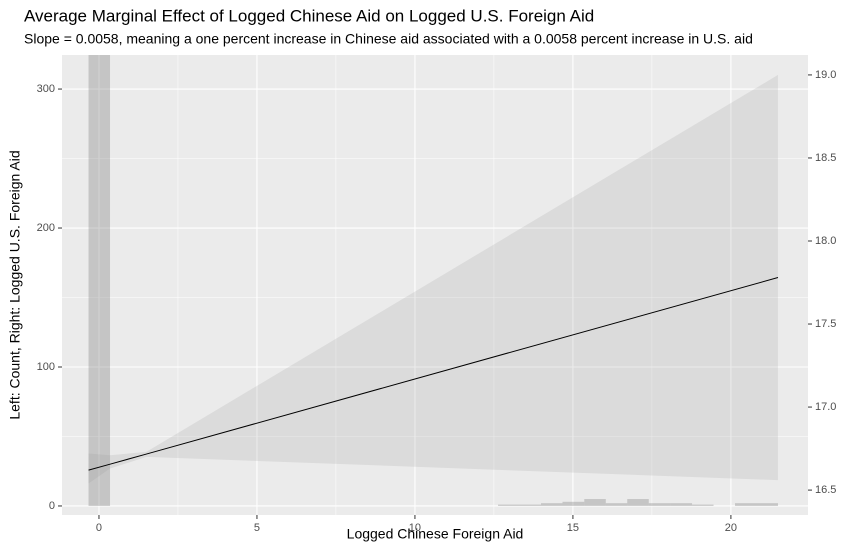 The height and width of the screenshot is (550, 850). Describe the element at coordinates (825, 75) in the screenshot. I see `y2-tick-label: 19.0` at that location.